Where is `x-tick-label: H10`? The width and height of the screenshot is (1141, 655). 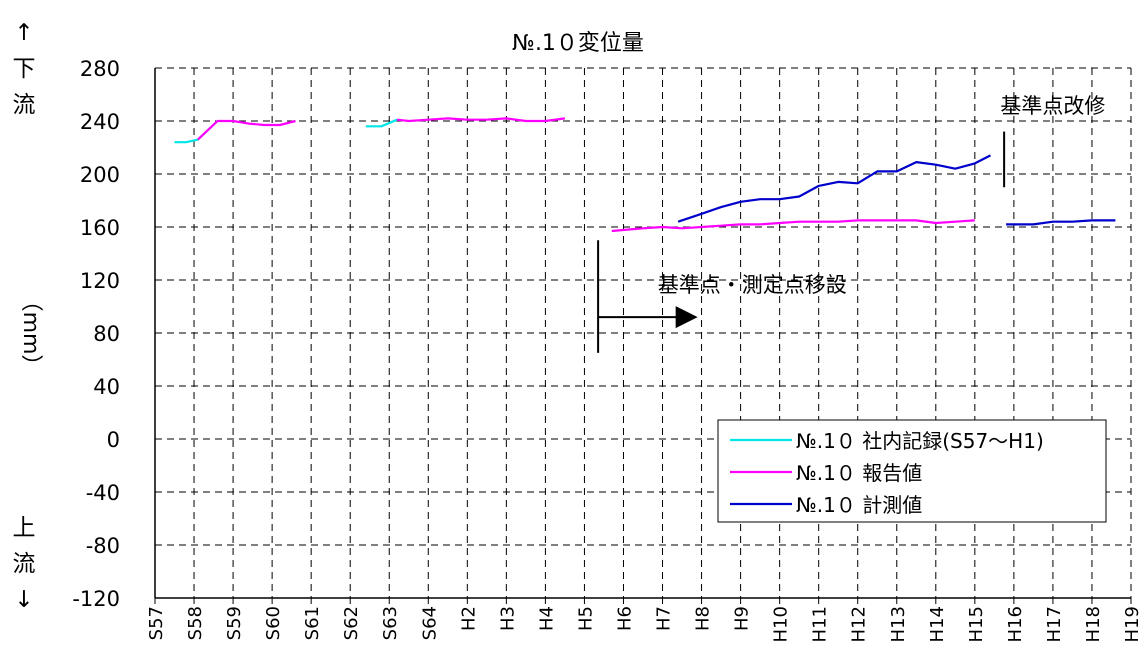
x-tick-label: H10 is located at coordinates (781, 624).